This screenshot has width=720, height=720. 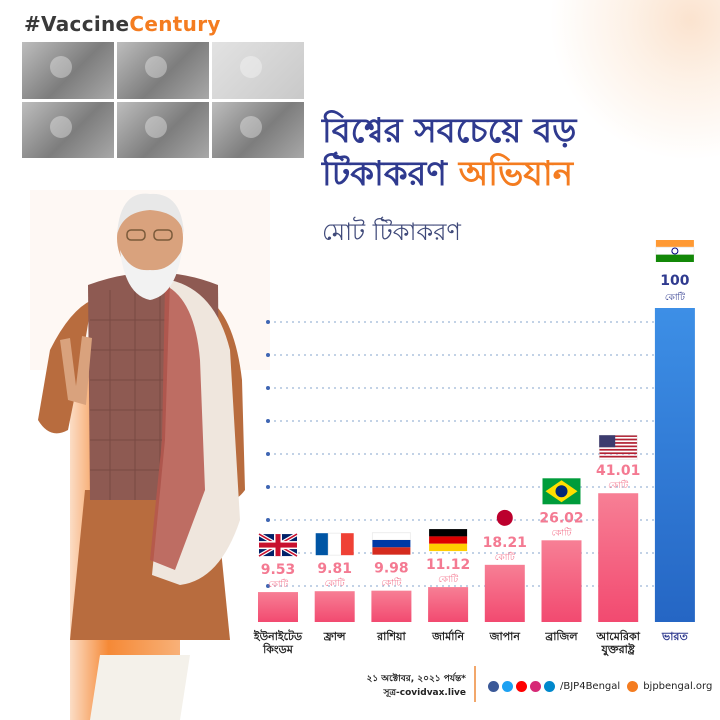 I want to click on category-label: রাশিয়া, so click(x=391, y=636).